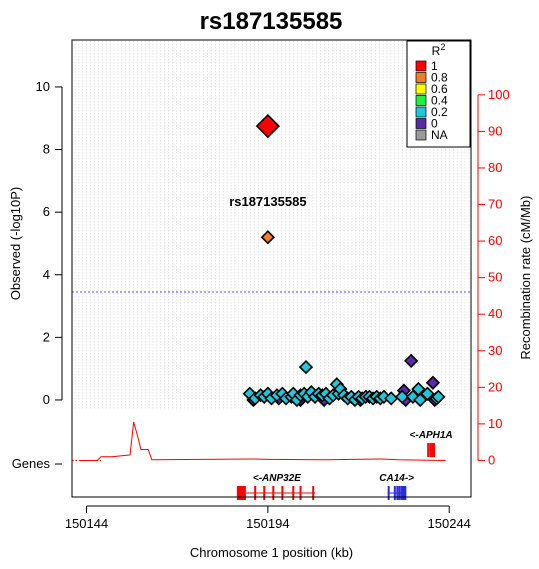 The image size is (539, 569). I want to click on y-tick-label: 6, so click(46, 211).